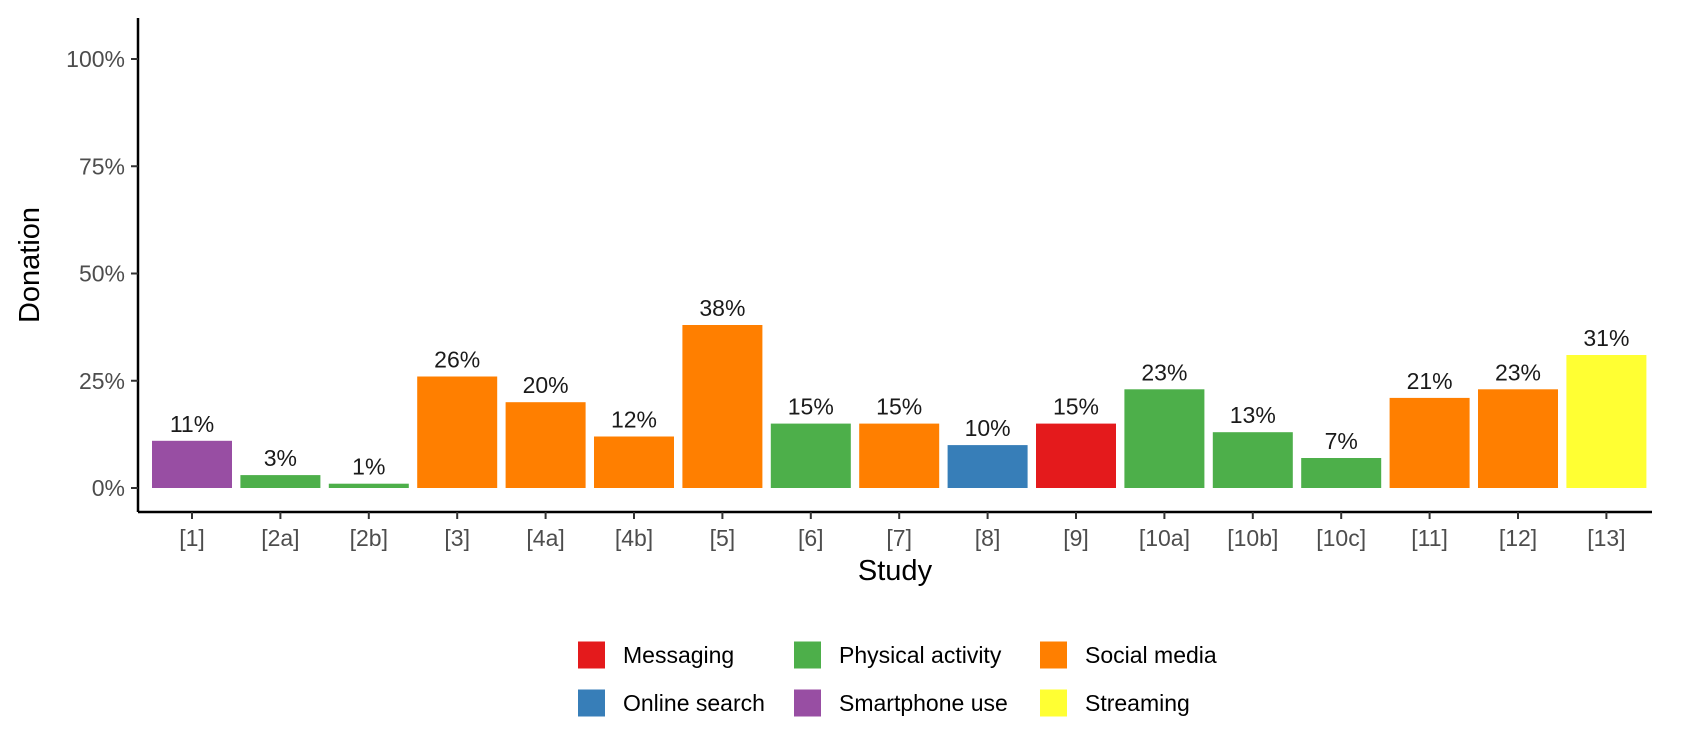 Image resolution: width=1682 pixels, height=752 pixels. I want to click on x-tick-label: [1], so click(192, 538).